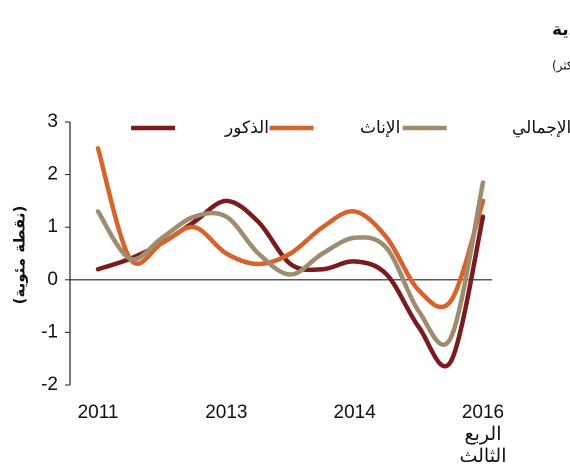 Image resolution: width=570 pixels, height=470 pixels. Describe the element at coordinates (49, 384) in the screenshot. I see `y-tick-label: -2` at that location.